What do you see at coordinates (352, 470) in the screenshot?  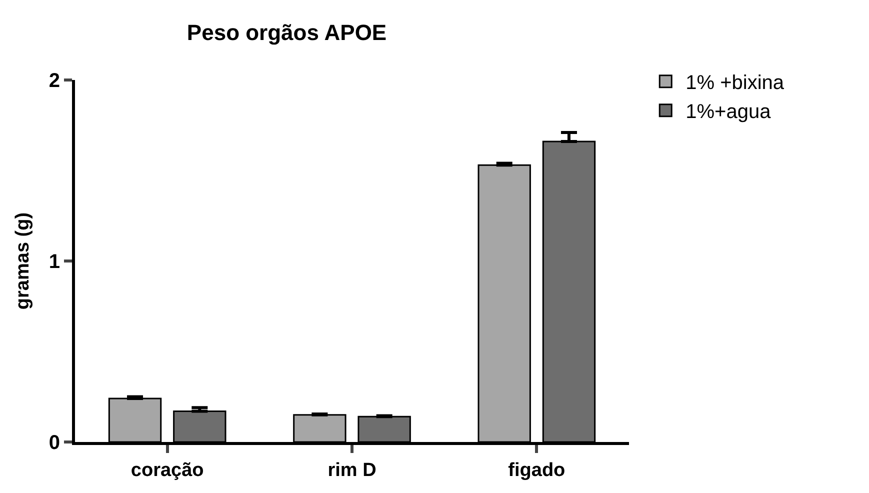 I see `x-tick-label: rim D` at bounding box center [352, 470].